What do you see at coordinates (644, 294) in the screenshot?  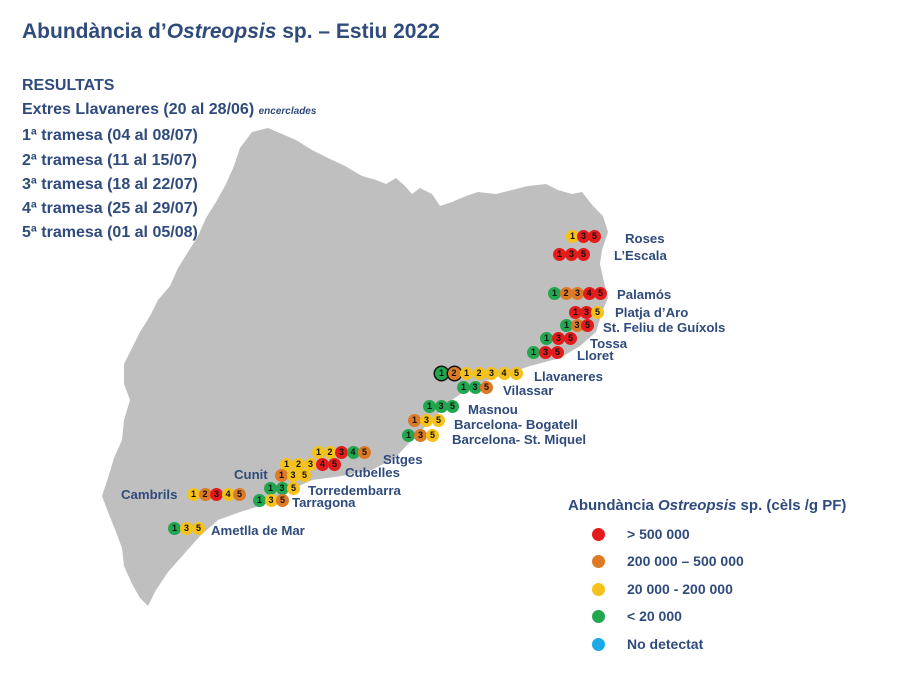 I see `site-label: Palamós` at bounding box center [644, 294].